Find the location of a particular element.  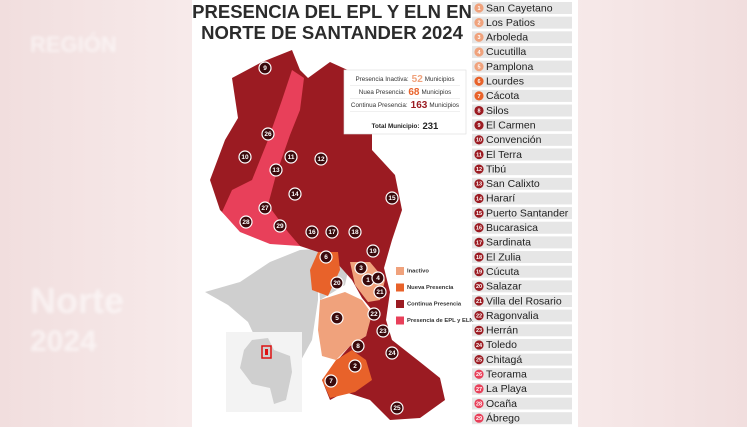

stats-box is located at coordinates (405, 102).